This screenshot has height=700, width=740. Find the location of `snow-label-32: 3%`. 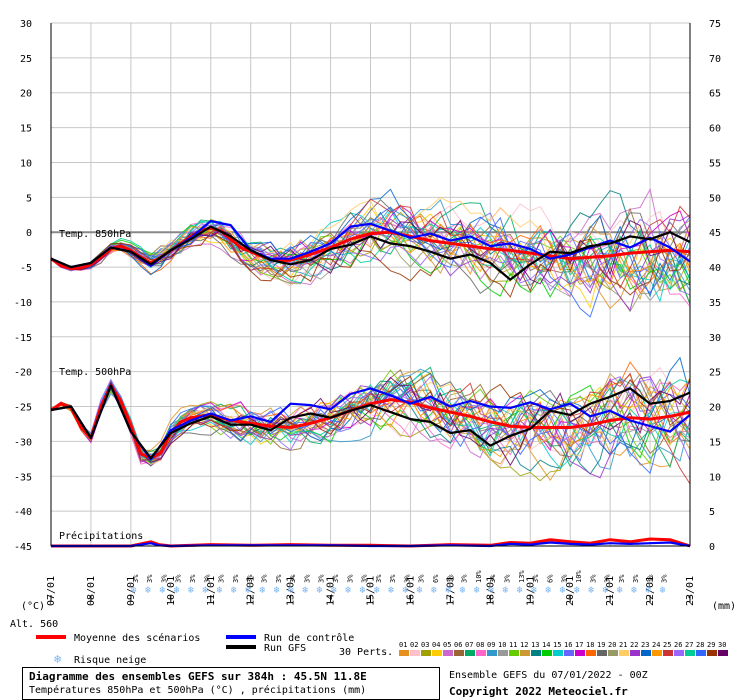

snow-label-32: 3% is located at coordinates (593, 578).